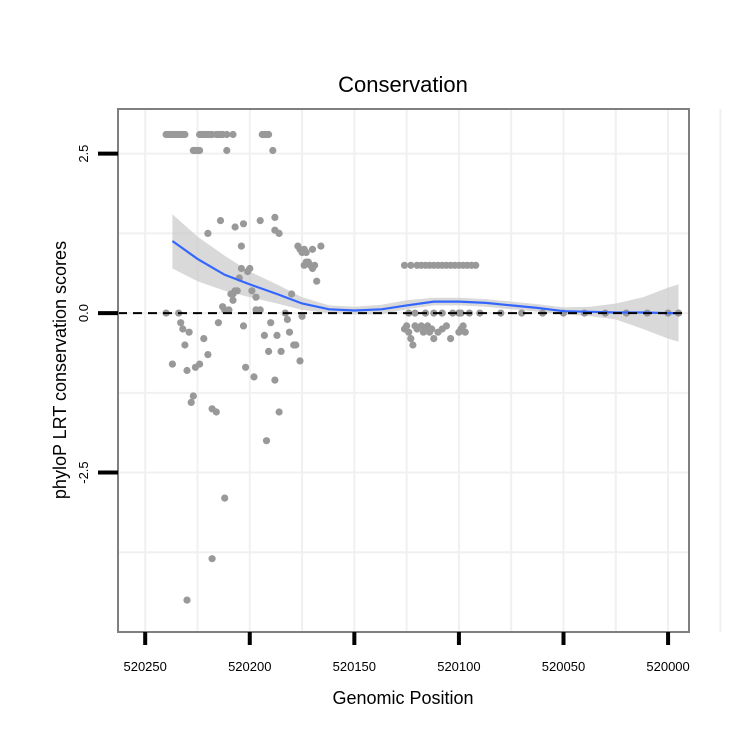  What do you see at coordinates (406, 653) in the screenshot?
I see `x-axis: 520250 520200 520150 520100 520050 520000` at bounding box center [406, 653].